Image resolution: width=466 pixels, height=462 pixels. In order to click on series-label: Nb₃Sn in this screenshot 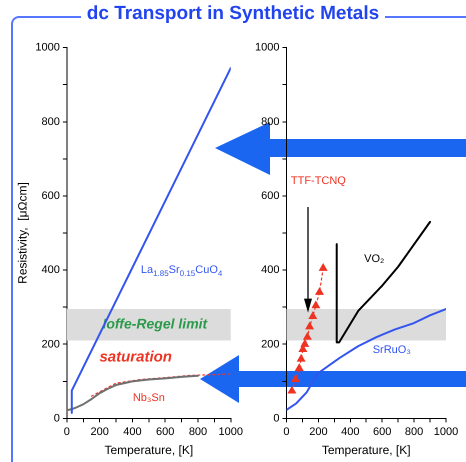, I will do `click(148, 398)`.